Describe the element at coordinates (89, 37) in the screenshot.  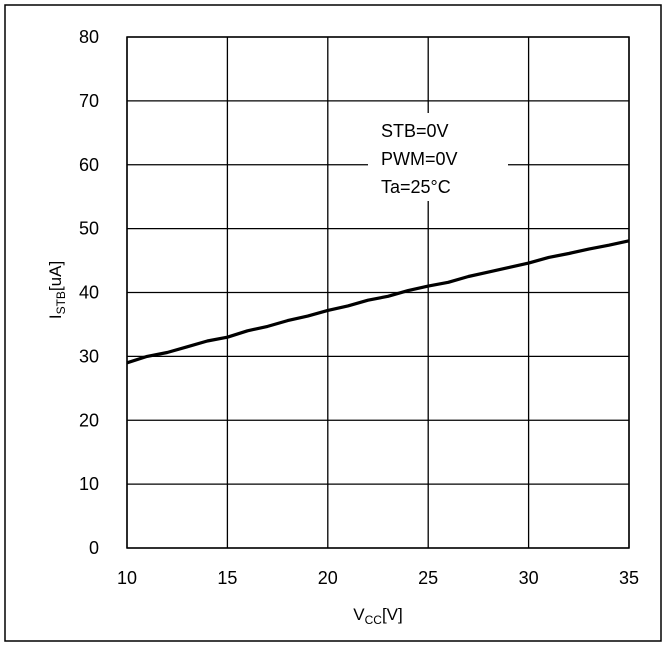
I see `y-tick-label: 80` at that location.